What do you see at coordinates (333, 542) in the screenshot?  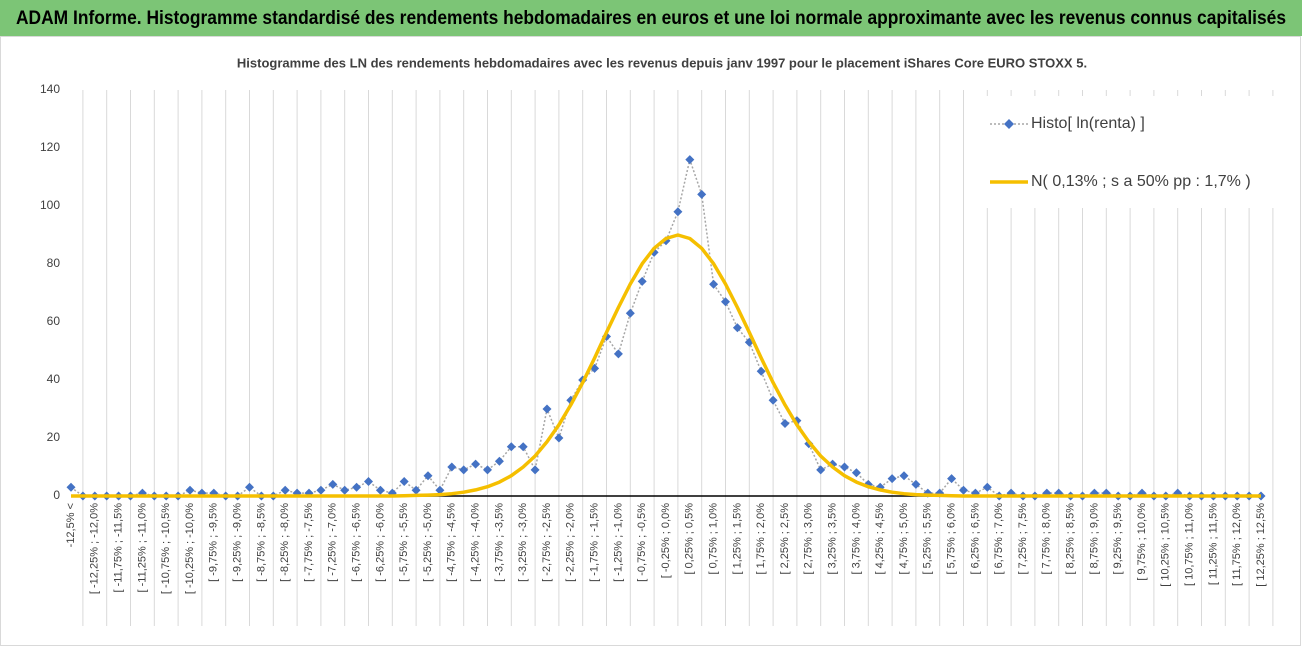 I see `x-tick-label: [ -7,25% ; -7,0%` at bounding box center [333, 542].